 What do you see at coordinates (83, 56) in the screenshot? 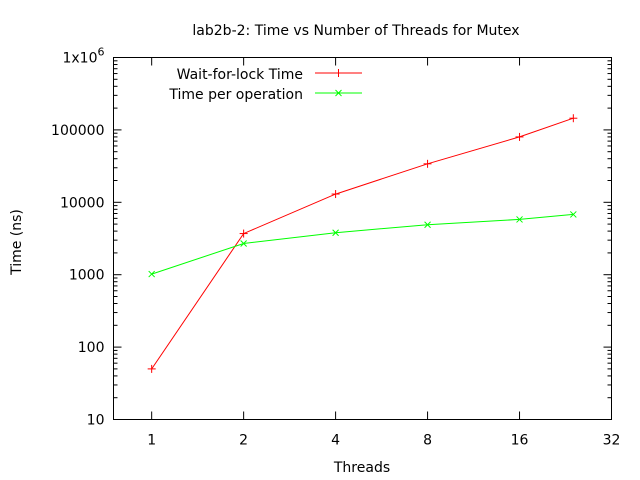
I see `y-tick-label: 1x10⁶` at bounding box center [83, 56].